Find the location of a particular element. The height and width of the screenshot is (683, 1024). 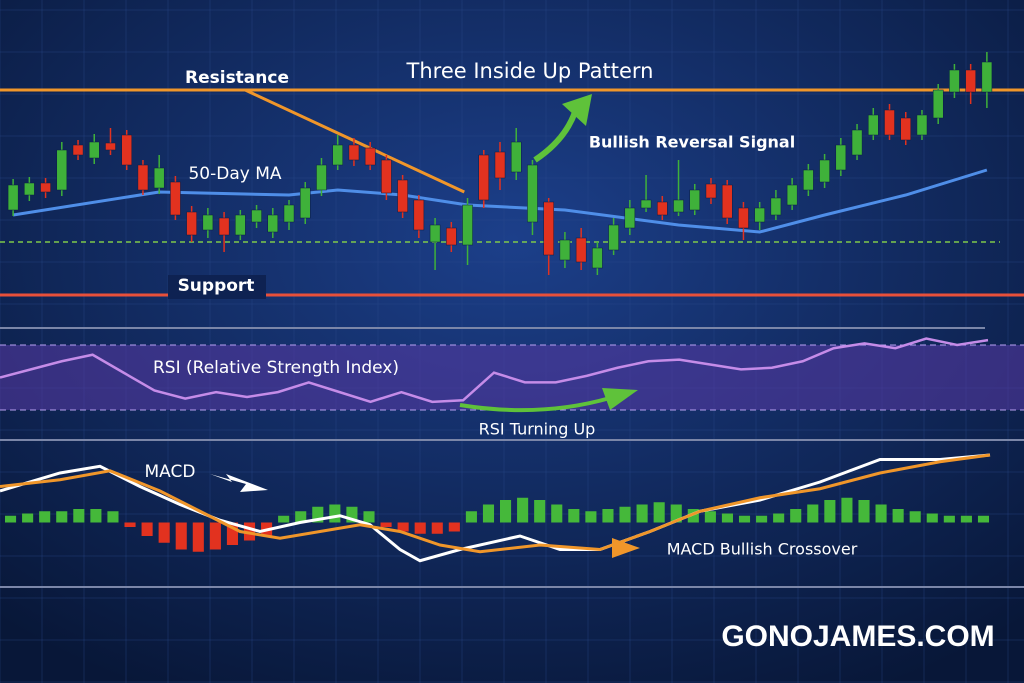

legend-label: 50-Day MA is located at coordinates (234, 174).